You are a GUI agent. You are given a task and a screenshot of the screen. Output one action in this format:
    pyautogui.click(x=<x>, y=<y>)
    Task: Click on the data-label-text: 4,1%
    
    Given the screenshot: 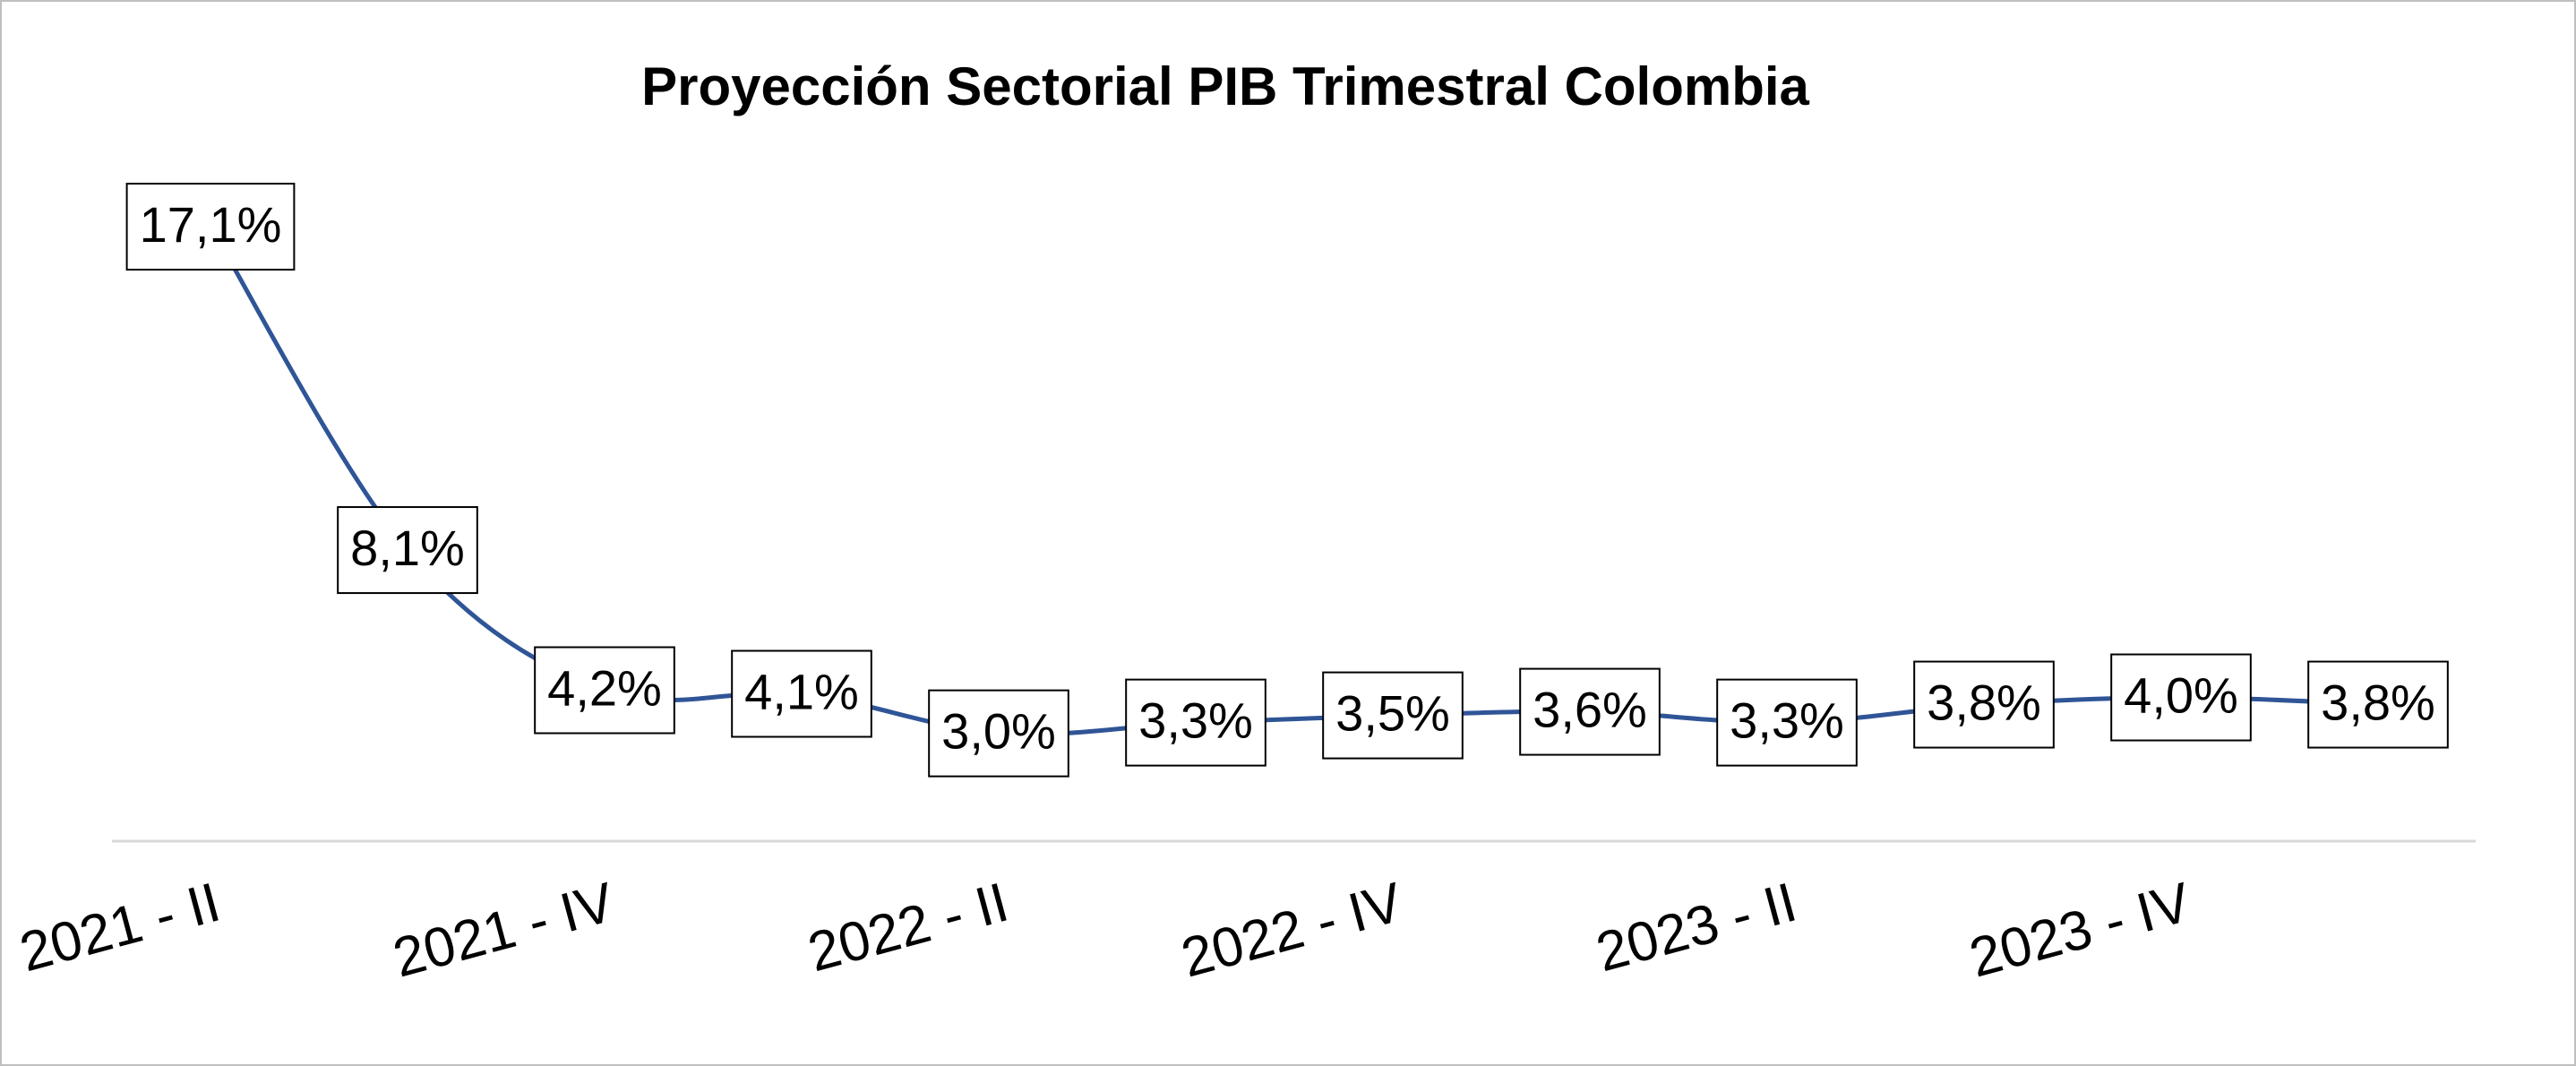 What is the action you would take?
    pyautogui.click(x=801, y=691)
    